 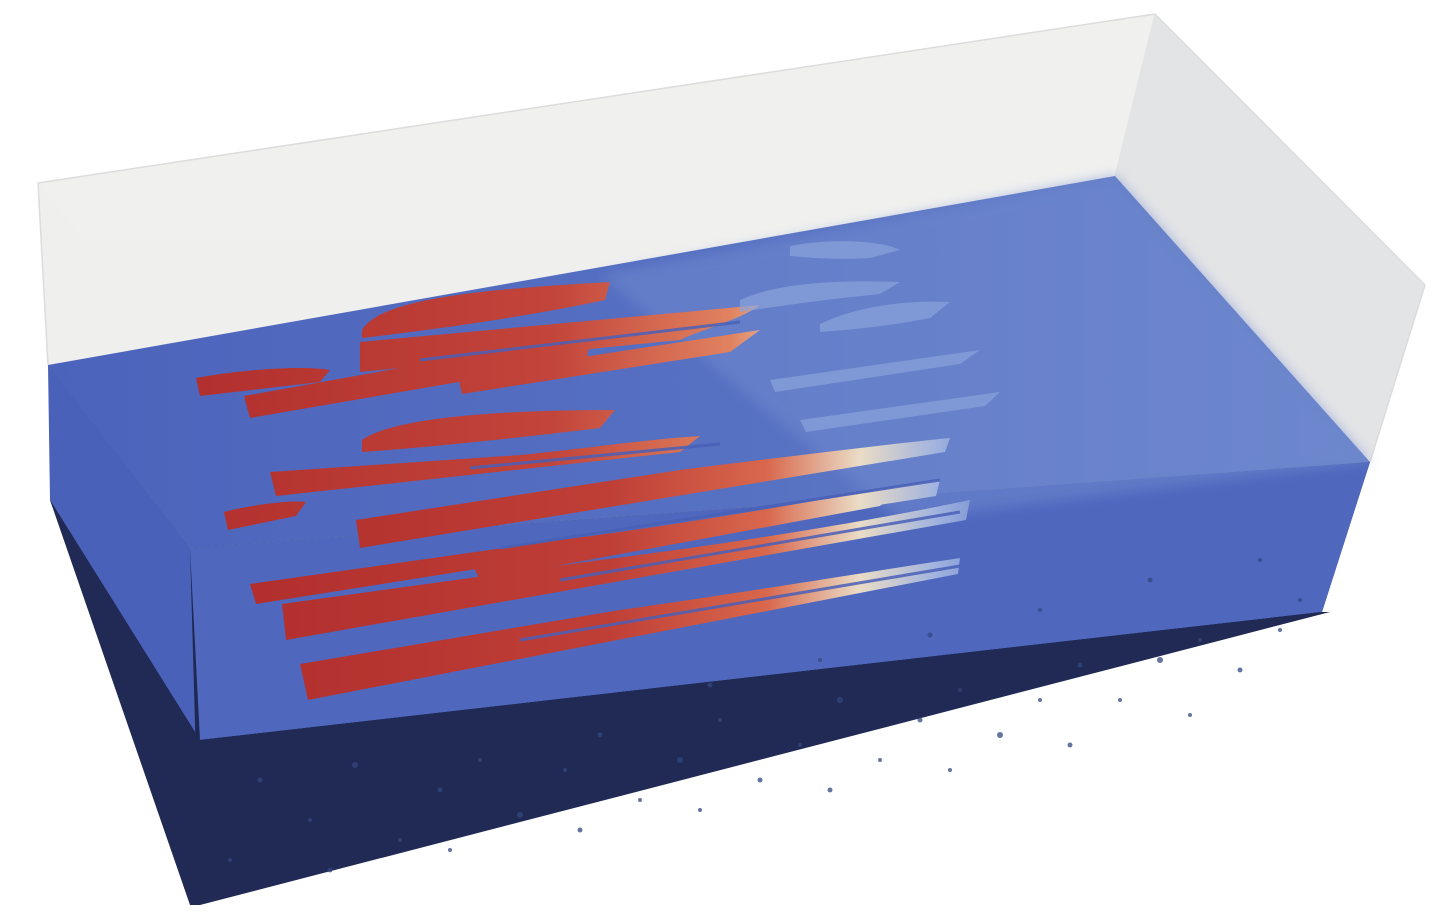 What do you see at coordinates (1397, 373) in the screenshot?
I see `frame-edge-right` at bounding box center [1397, 373].